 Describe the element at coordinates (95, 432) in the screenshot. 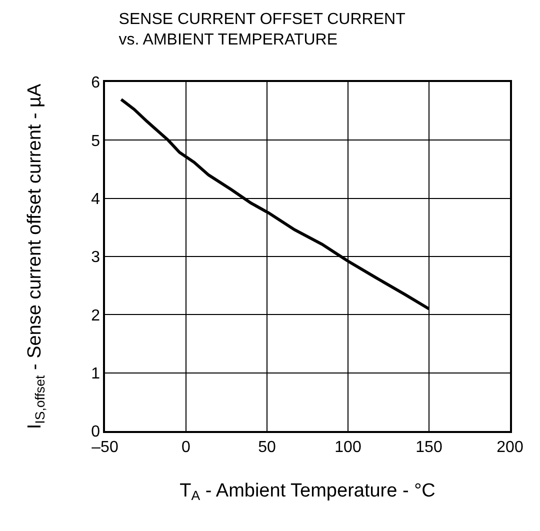

I see `y-tick-label: 0` at that location.